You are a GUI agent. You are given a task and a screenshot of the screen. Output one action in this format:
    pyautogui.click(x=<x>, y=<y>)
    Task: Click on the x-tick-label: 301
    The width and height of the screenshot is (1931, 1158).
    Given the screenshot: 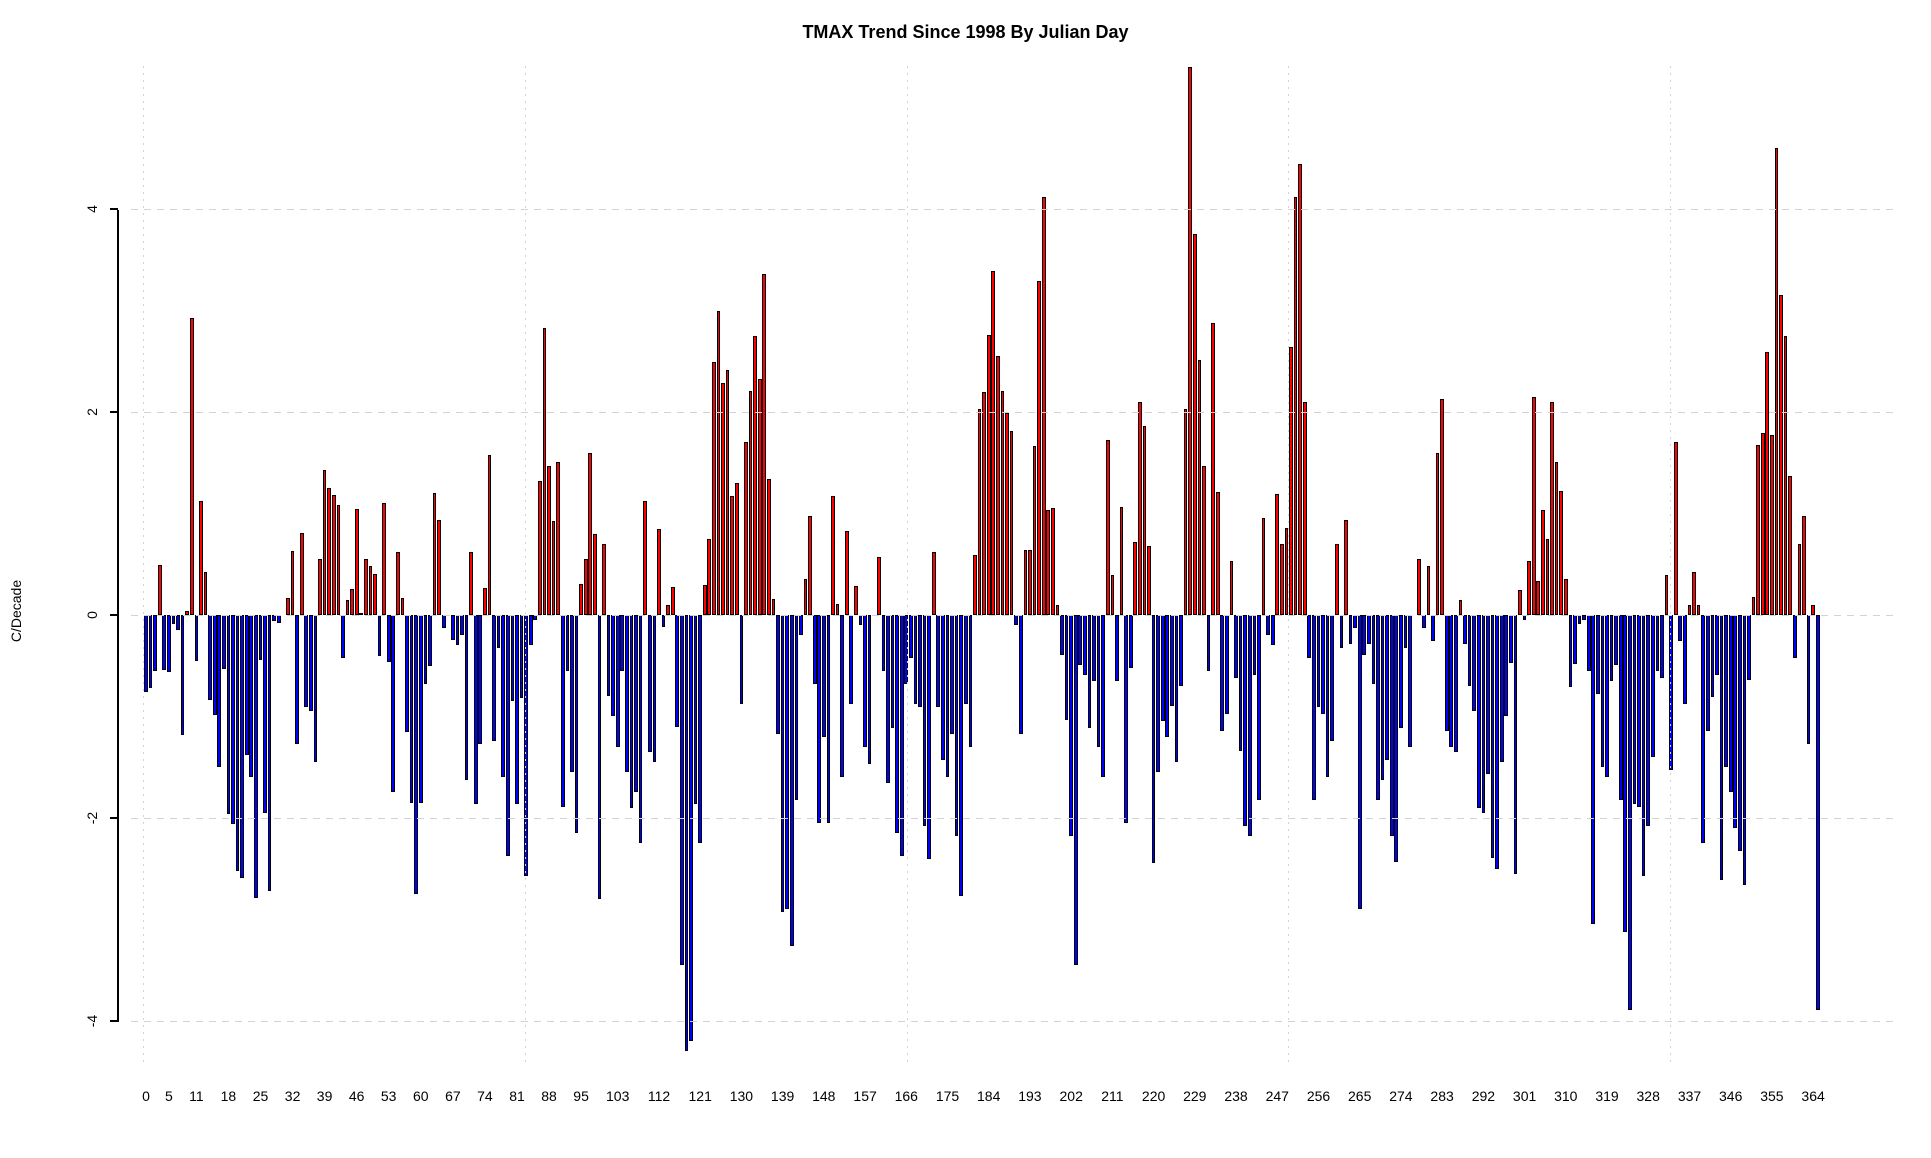 What is the action you would take?
    pyautogui.click(x=1524, y=1096)
    